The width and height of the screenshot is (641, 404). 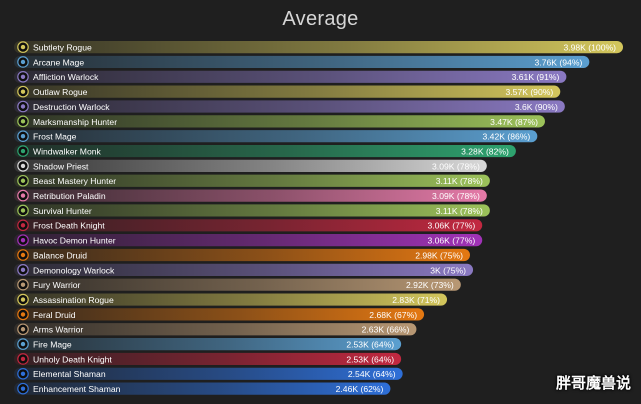 What do you see at coordinates (23, 388) in the screenshot?
I see `totem-icon` at bounding box center [23, 388].